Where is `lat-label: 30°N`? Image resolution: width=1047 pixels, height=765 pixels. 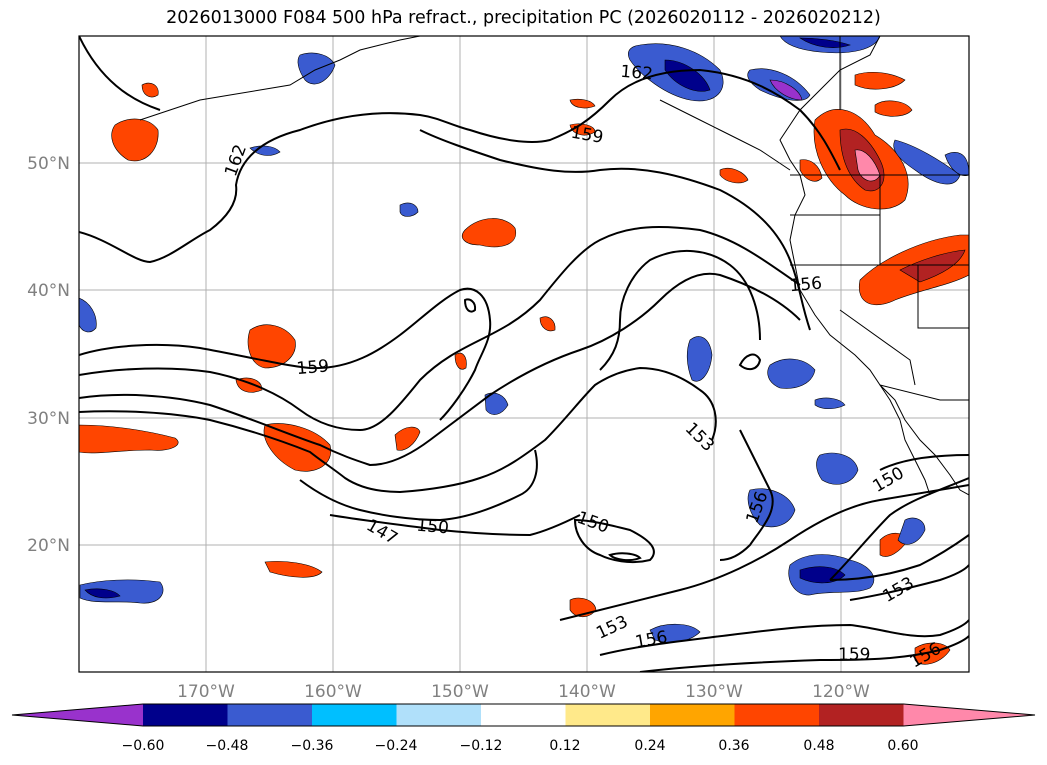
lat-label: 30°N is located at coordinates (48, 419).